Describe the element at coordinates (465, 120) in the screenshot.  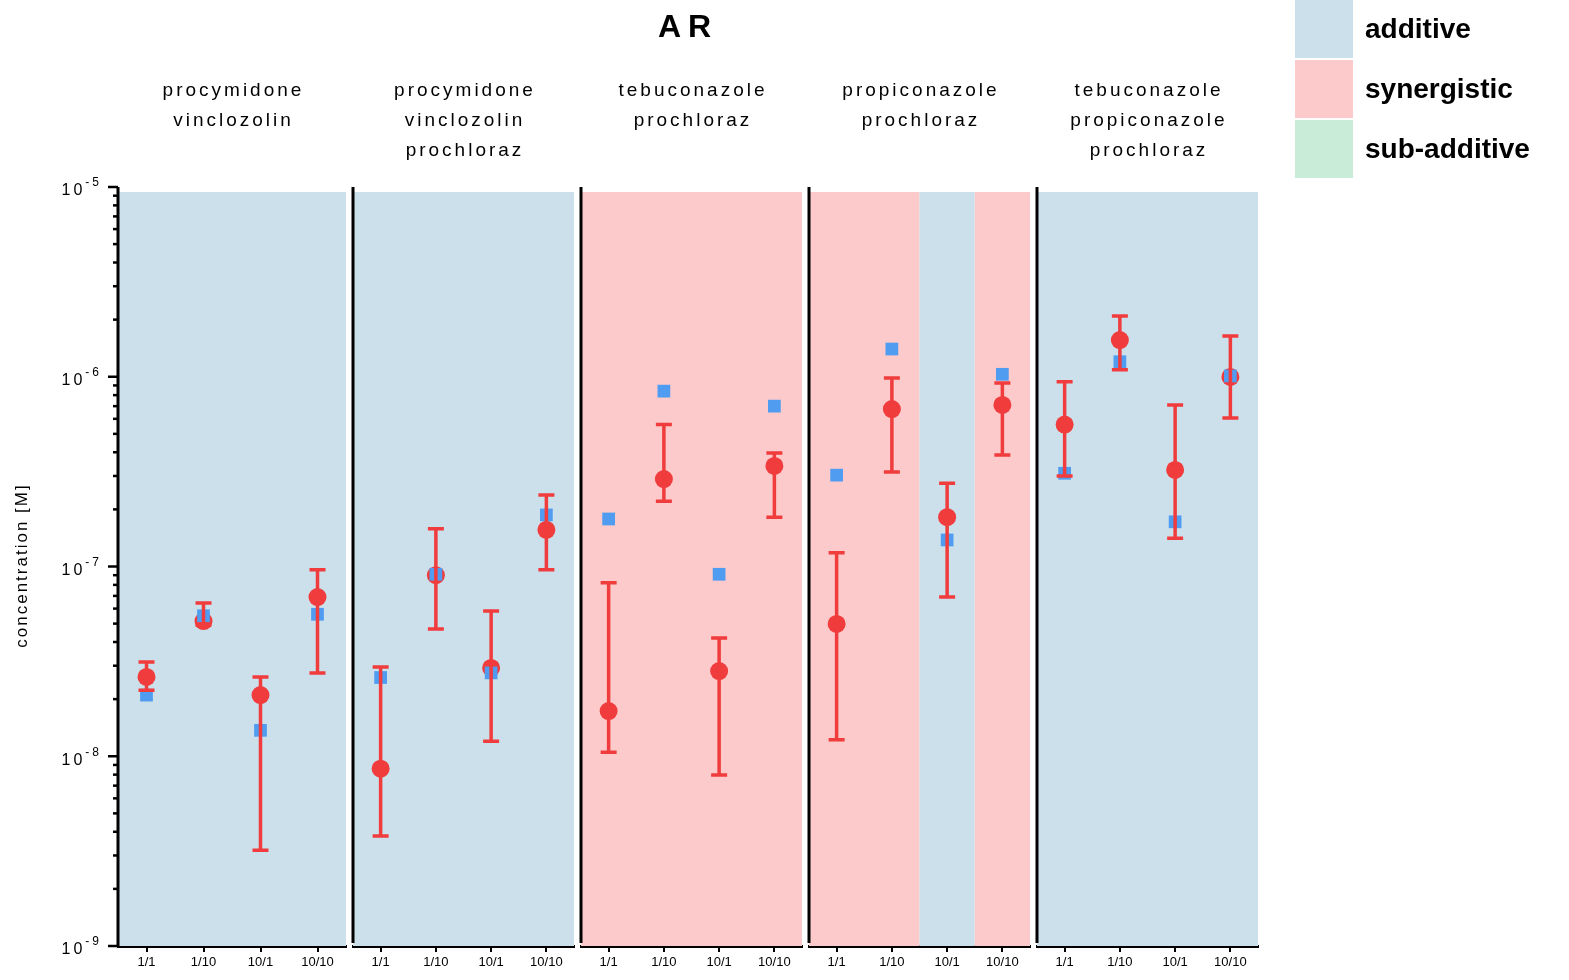
I see `chart-subtitle: procymidone vinclozolin prochloraz` at that location.